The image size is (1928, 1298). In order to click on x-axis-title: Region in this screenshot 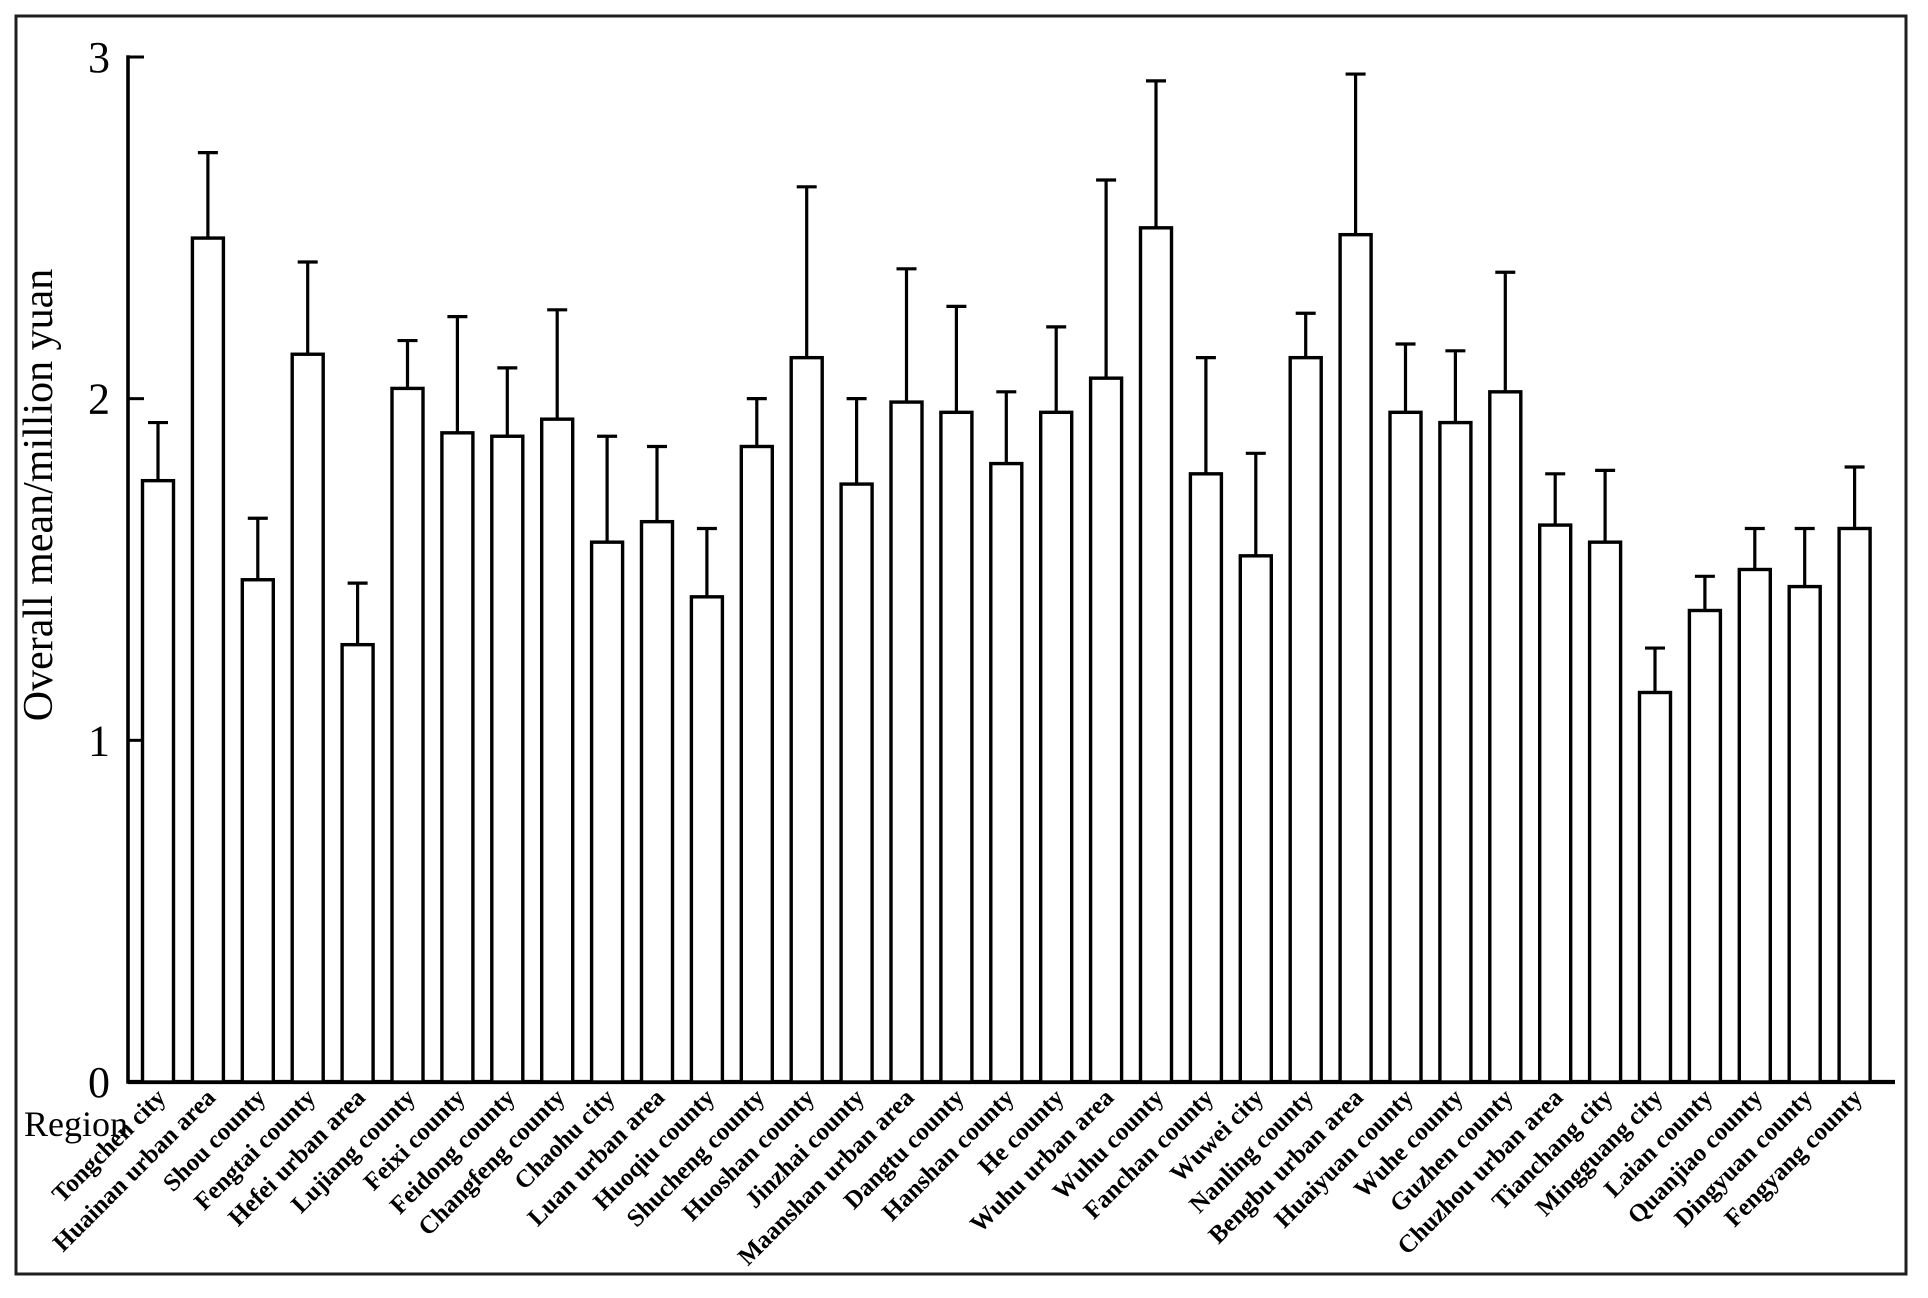, I will do `click(76, 1124)`.